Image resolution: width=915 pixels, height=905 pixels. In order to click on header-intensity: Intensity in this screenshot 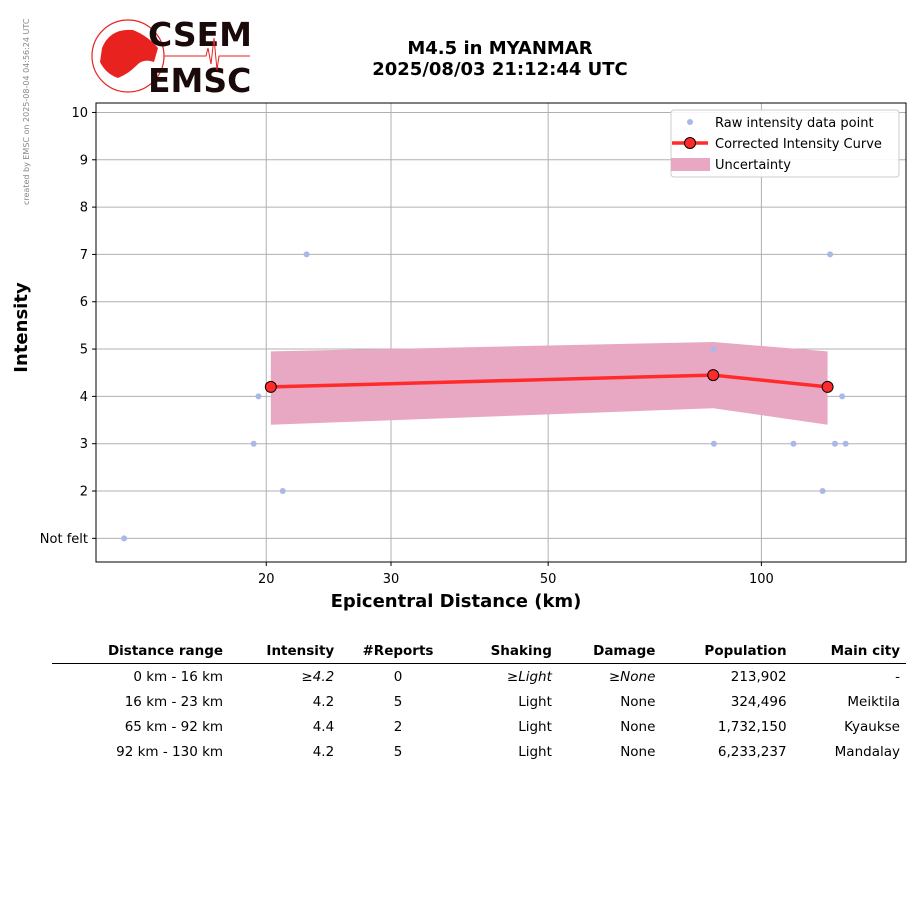, I will do `click(285, 652)`.